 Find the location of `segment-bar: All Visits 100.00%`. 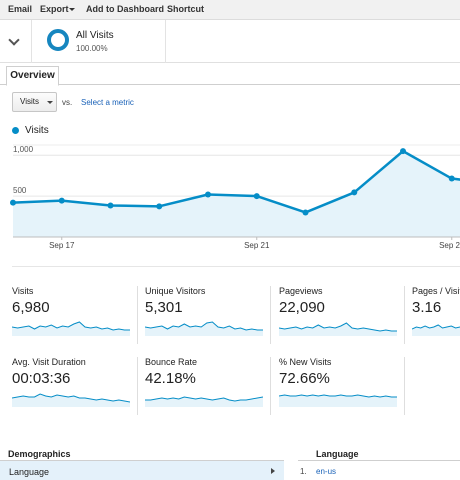

segment-bar: All Visits 100.00% is located at coordinates (230, 41).